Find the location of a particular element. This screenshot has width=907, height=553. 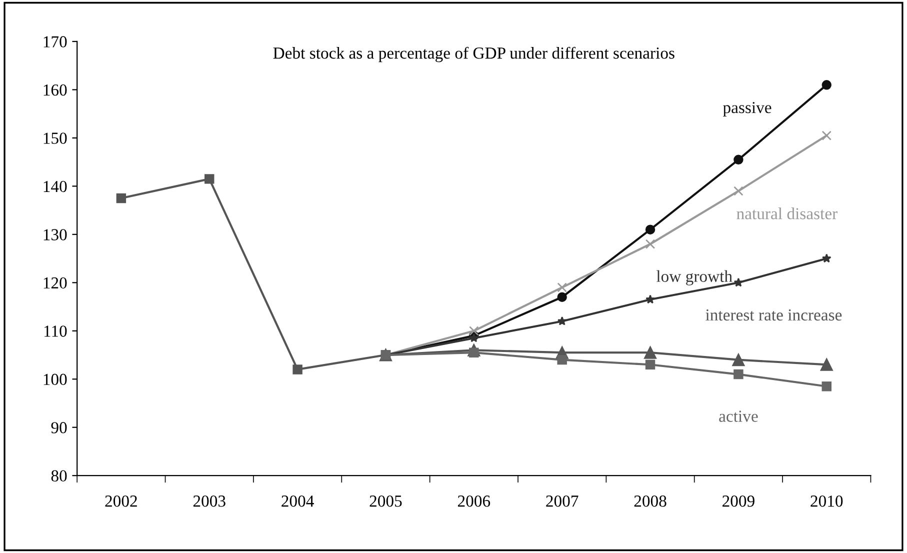

x-tick-label: 2009 is located at coordinates (738, 501).